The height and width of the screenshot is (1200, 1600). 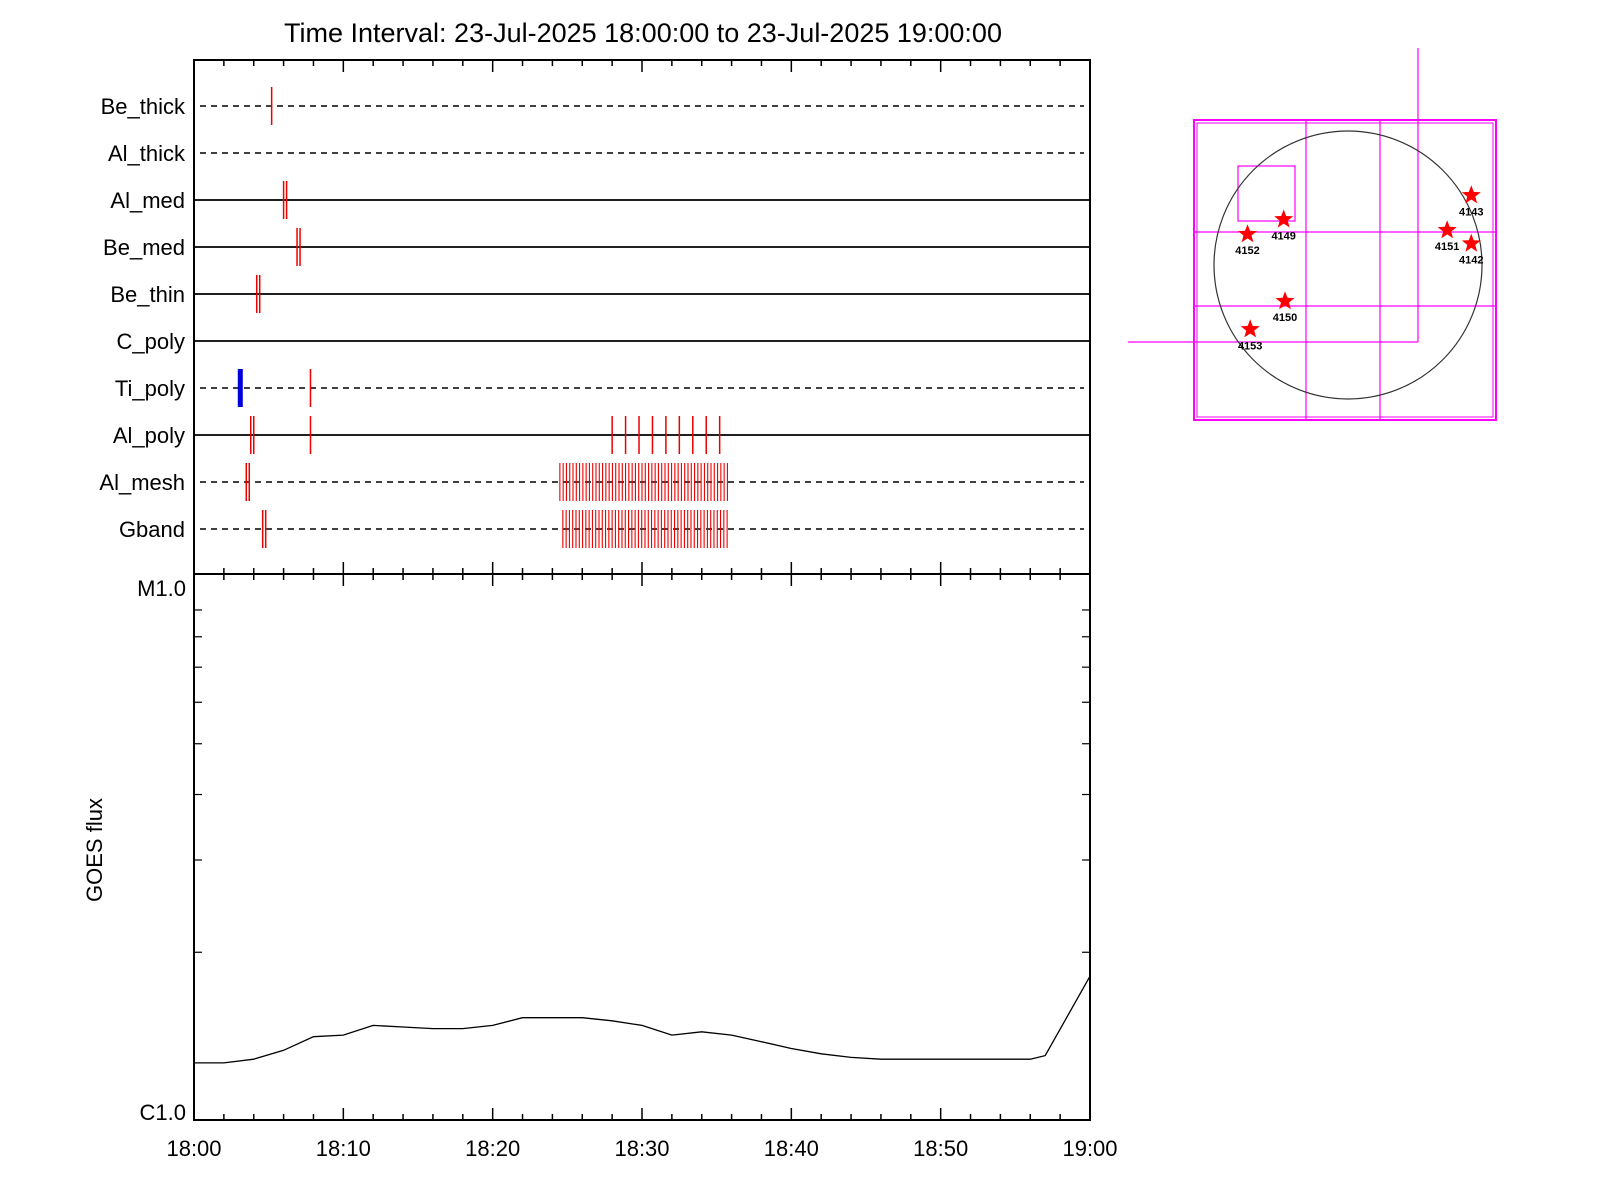 What do you see at coordinates (147, 294) in the screenshot?
I see `event-row-label: Be_thin` at bounding box center [147, 294].